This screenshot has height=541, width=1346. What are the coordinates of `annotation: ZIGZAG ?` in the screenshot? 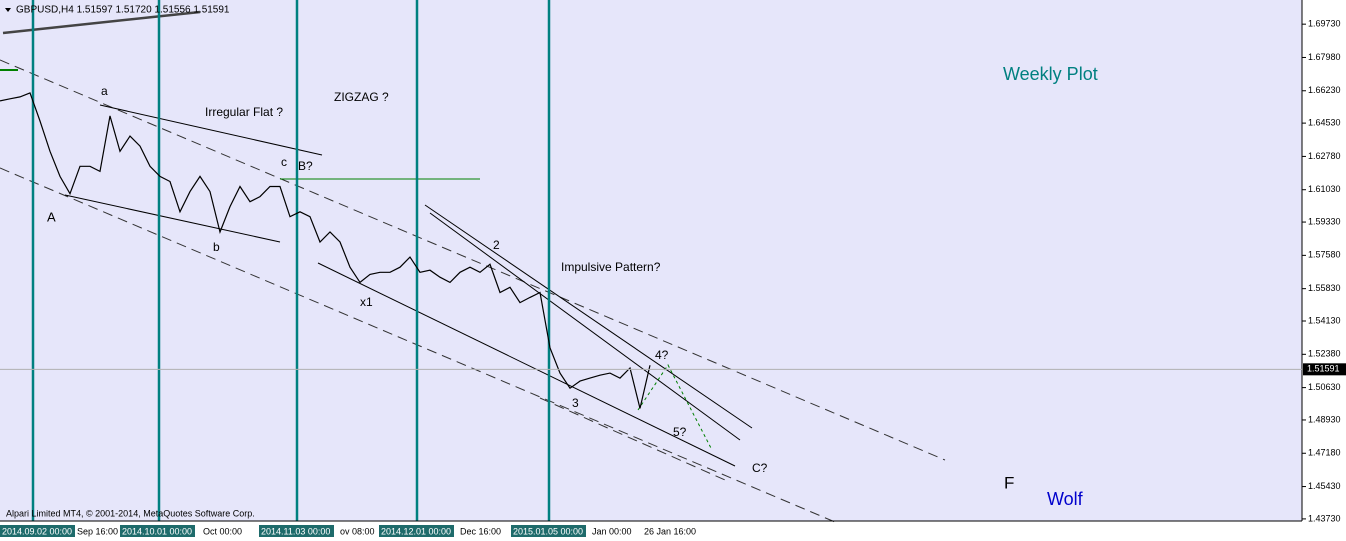 It's located at (361, 97).